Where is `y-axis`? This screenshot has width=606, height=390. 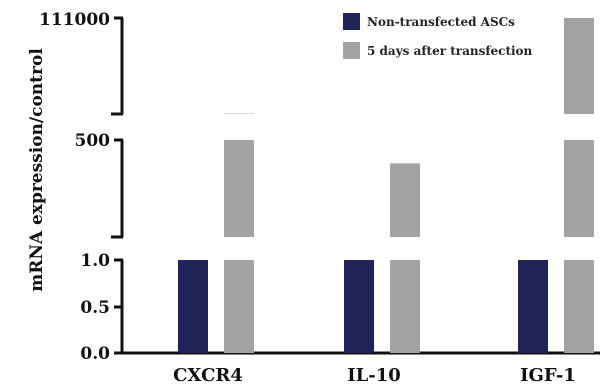 y-axis is located at coordinates (117, 185).